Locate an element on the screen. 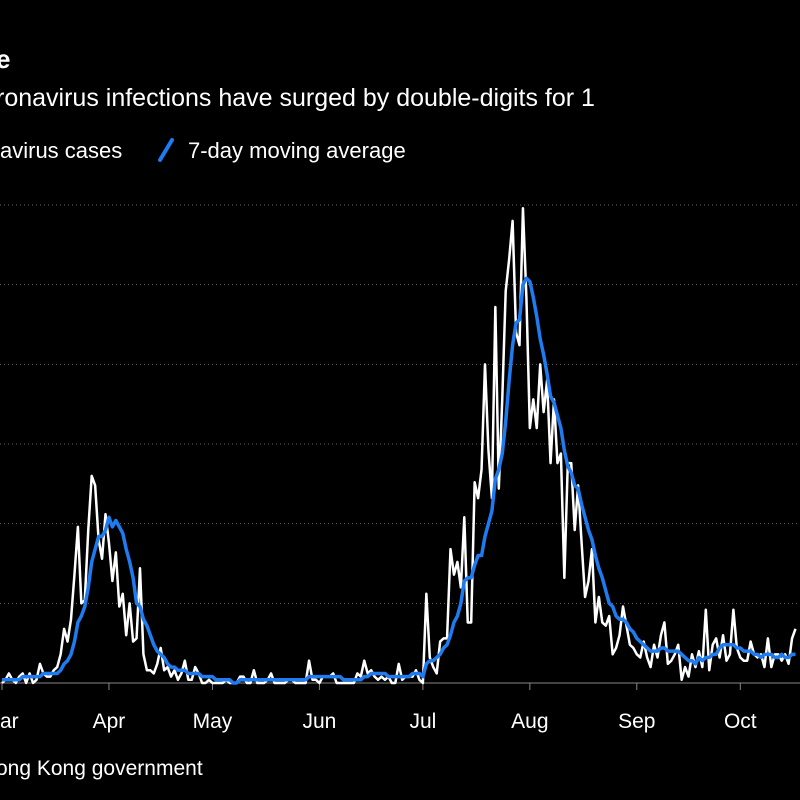 This screenshot has height=800, width=800. source: ong Kong government is located at coordinates (101, 768).